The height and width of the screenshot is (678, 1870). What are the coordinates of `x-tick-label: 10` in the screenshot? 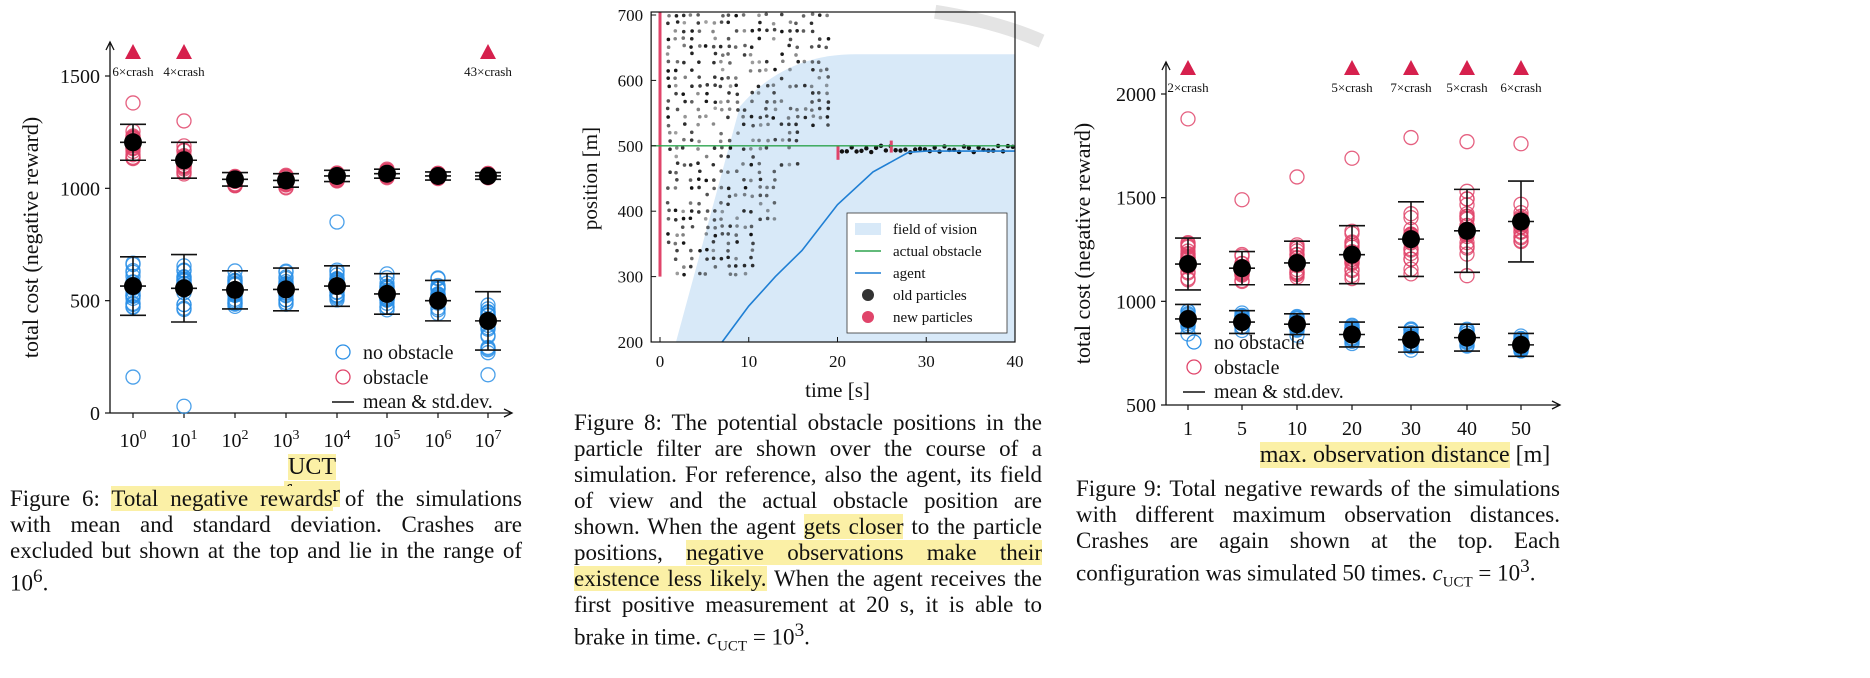 It's located at (748, 361).